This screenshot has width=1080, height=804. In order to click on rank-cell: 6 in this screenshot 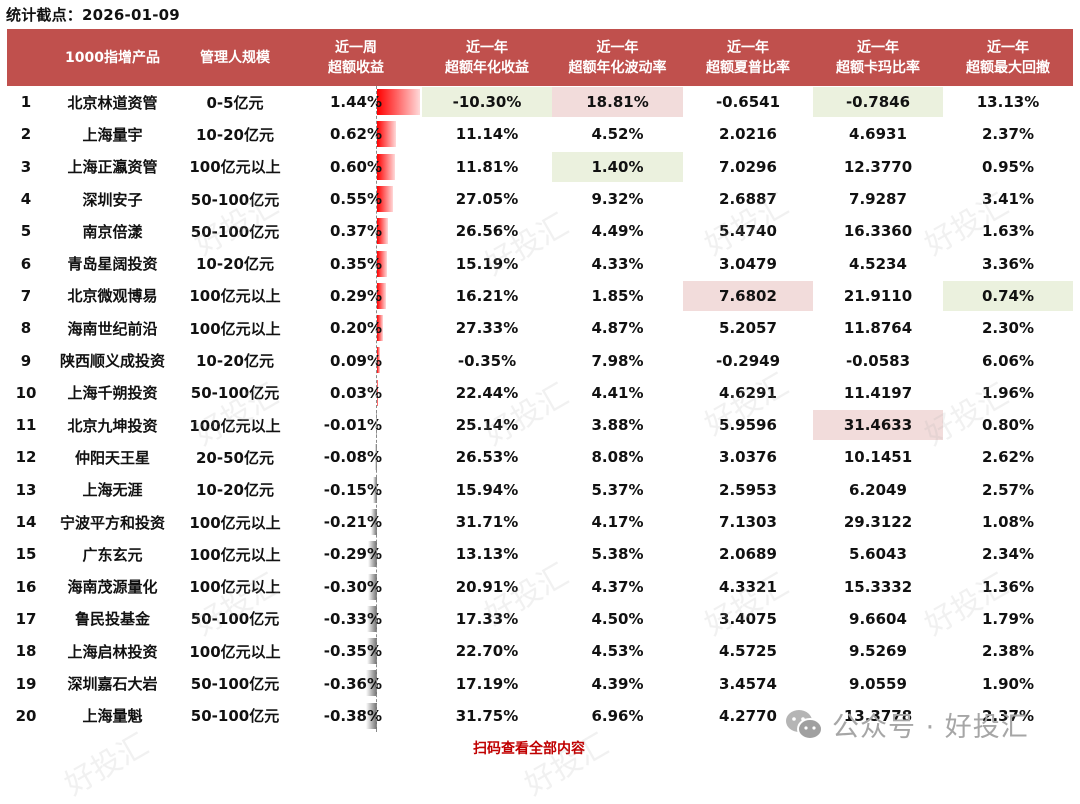, I will do `click(26, 263)`.